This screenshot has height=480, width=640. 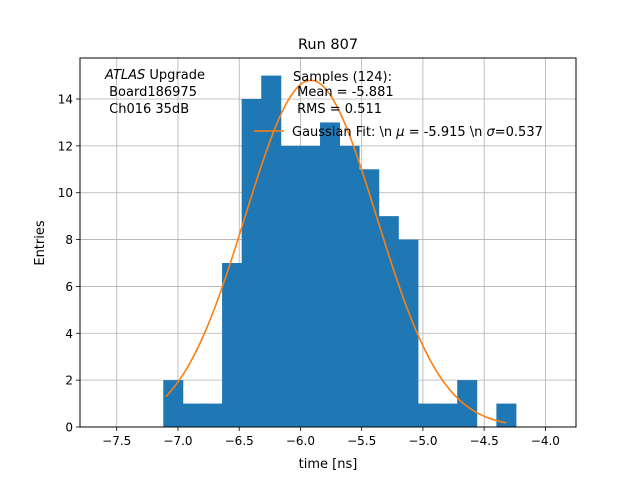 I want to click on x-tick-label: −6.5, so click(x=239, y=441).